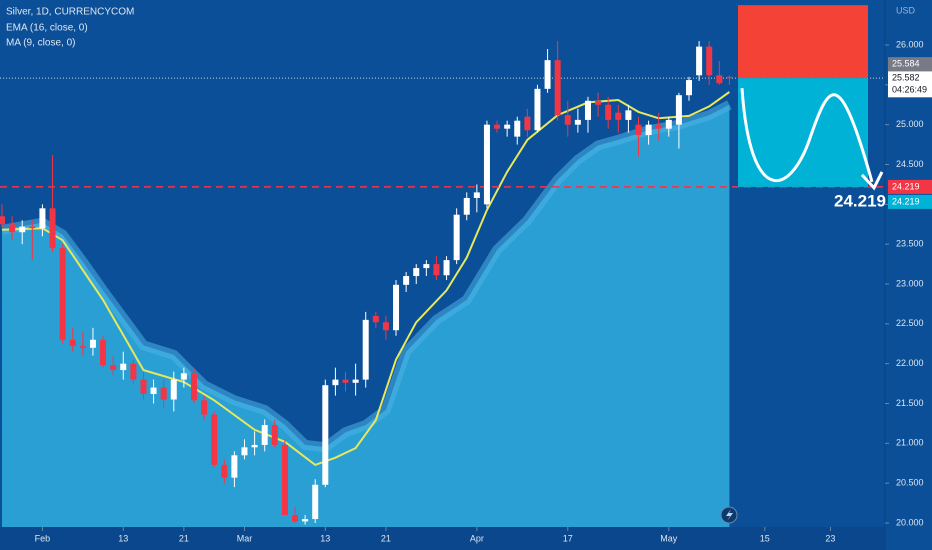 The height and width of the screenshot is (550, 932). Describe the element at coordinates (568, 538) in the screenshot. I see `x-tick-label: 17` at that location.